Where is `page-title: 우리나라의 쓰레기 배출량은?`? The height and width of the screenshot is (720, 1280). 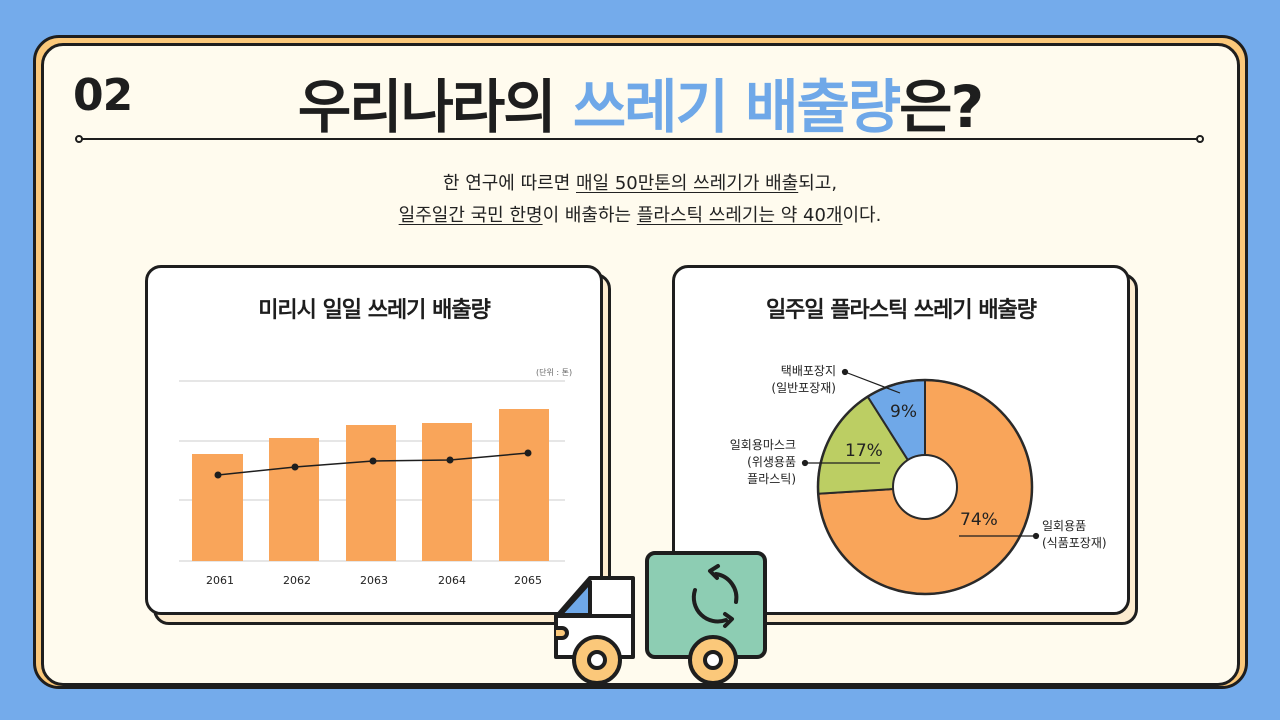 page-title: 우리나라의 쓰레기 배출량은? is located at coordinates (640, 102).